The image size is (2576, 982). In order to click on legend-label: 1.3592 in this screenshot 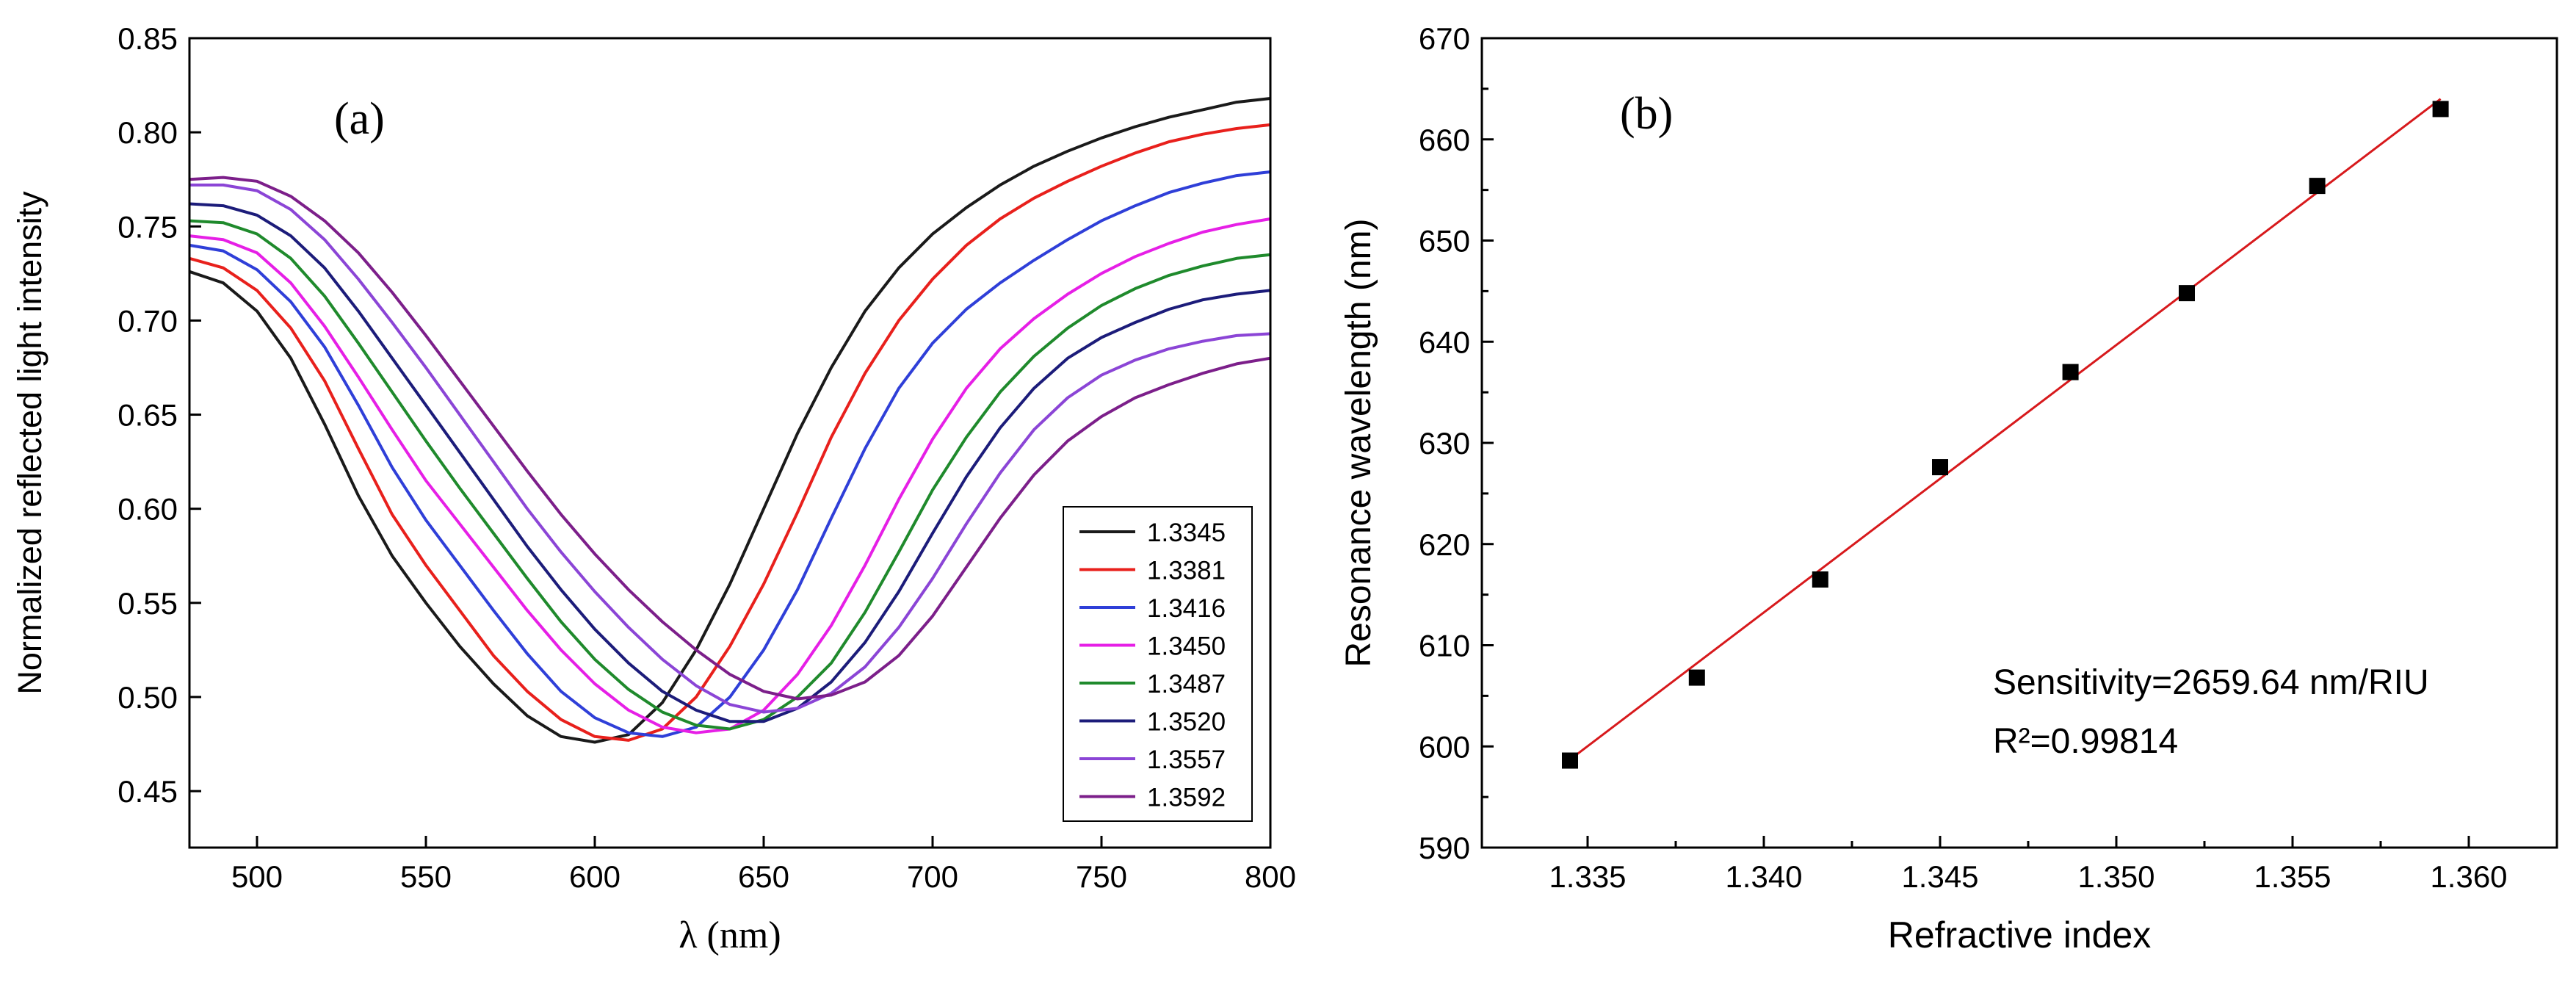, I will do `click(1186, 798)`.